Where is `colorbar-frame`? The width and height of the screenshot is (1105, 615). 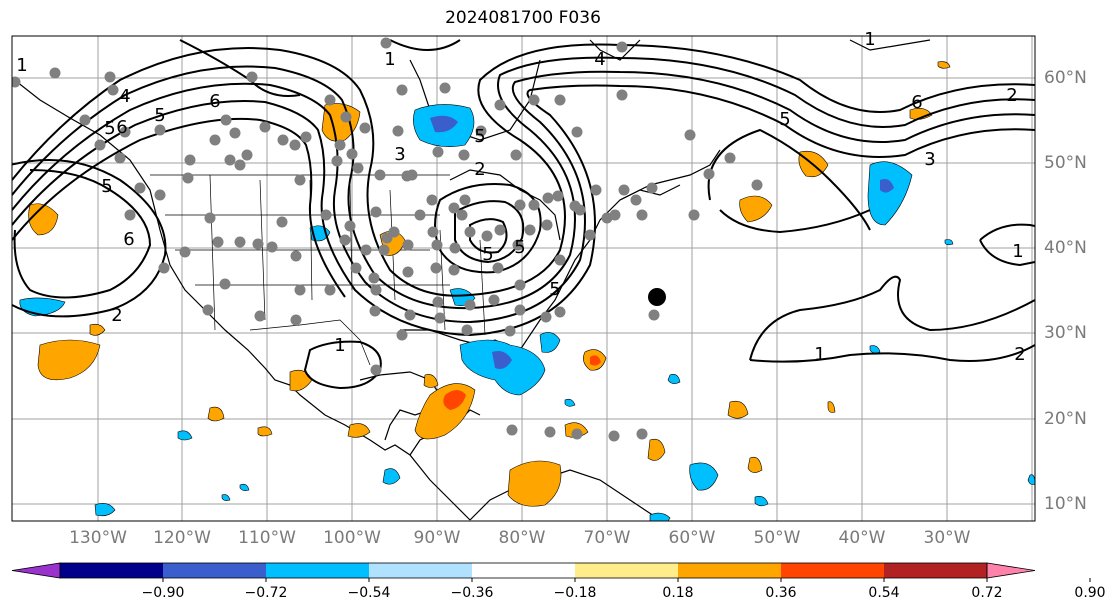 colorbar-frame is located at coordinates (523, 570).